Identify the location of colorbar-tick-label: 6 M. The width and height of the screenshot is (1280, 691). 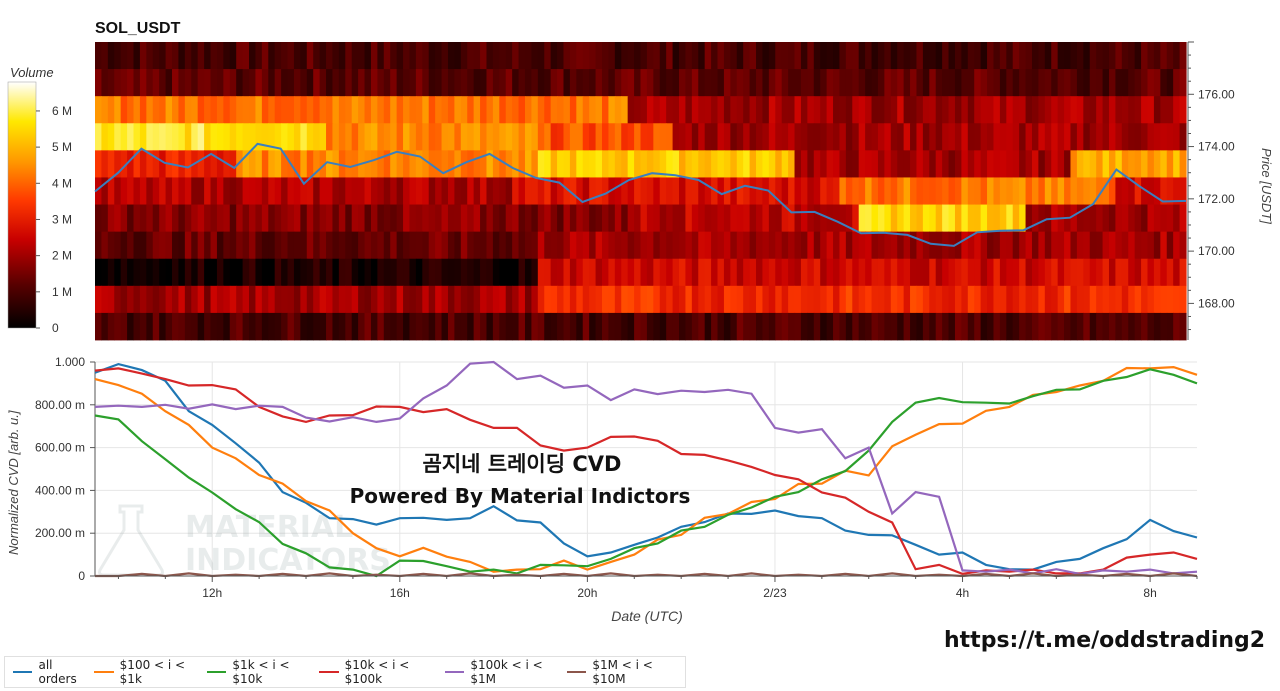
(62, 111).